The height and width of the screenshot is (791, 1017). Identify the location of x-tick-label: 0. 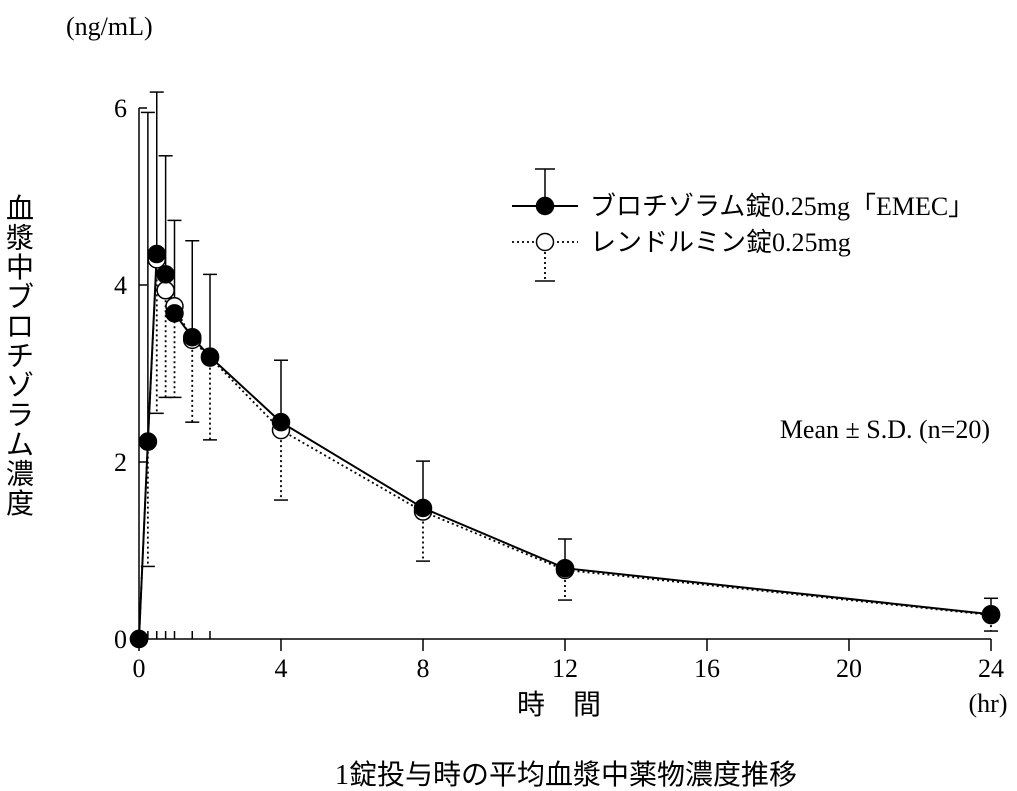
(139, 668).